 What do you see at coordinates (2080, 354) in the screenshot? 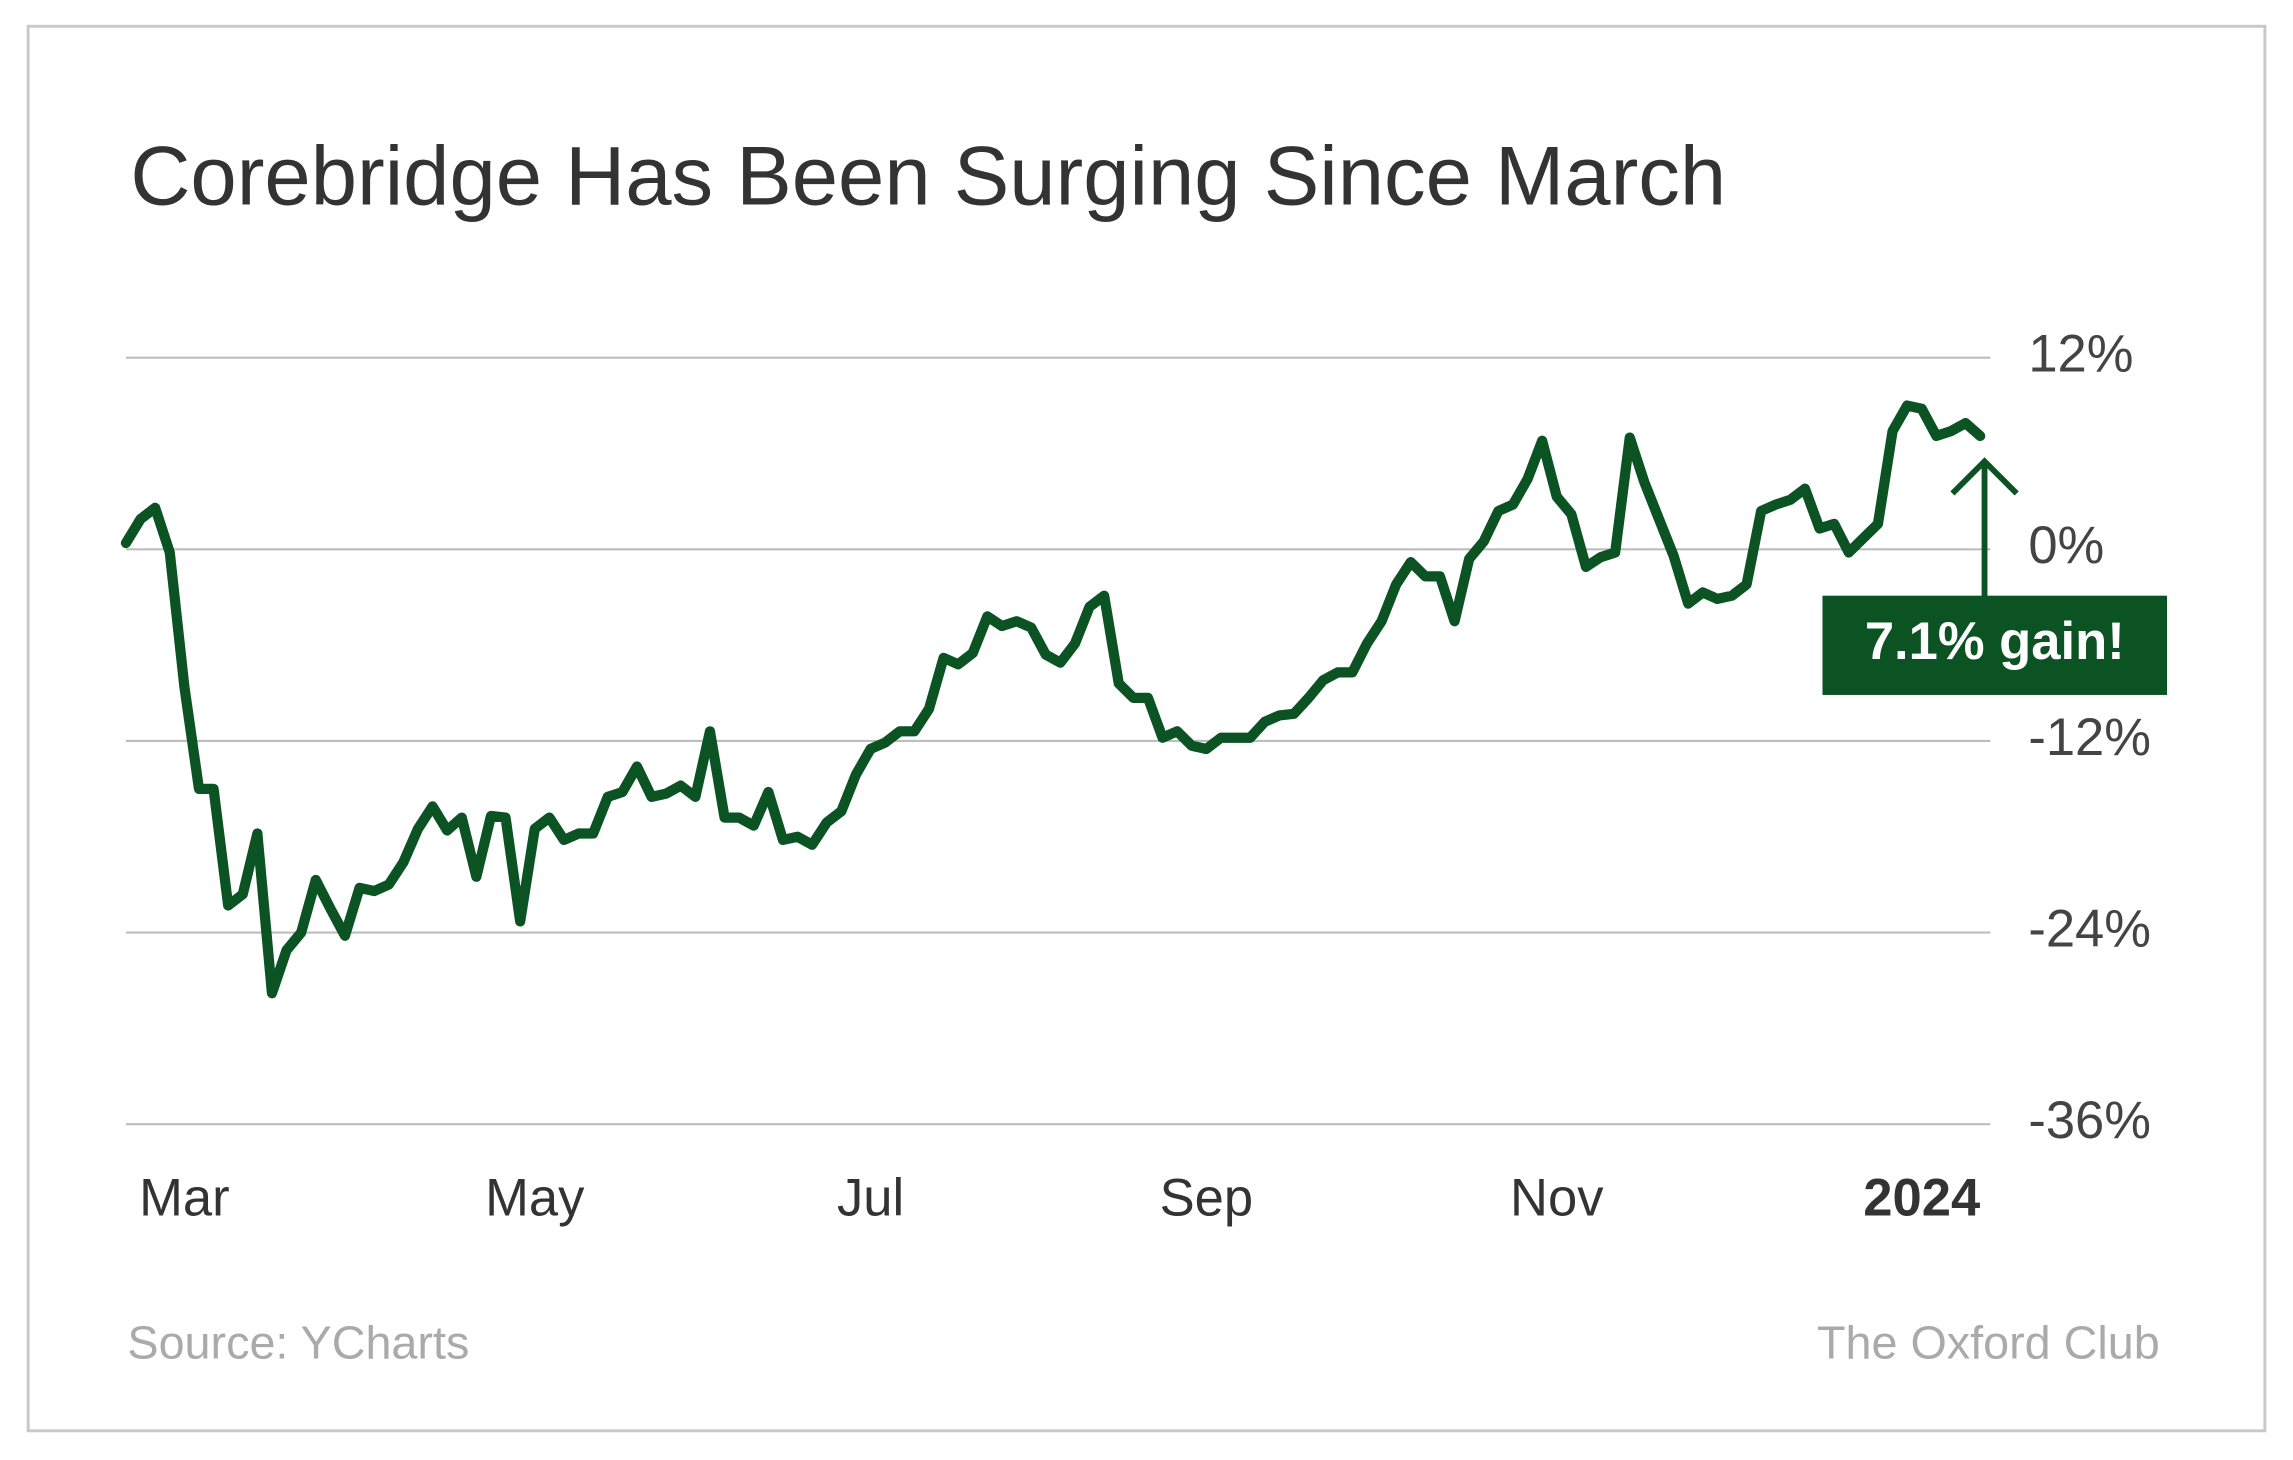
I see `y-tick-label: 12%` at bounding box center [2080, 354].